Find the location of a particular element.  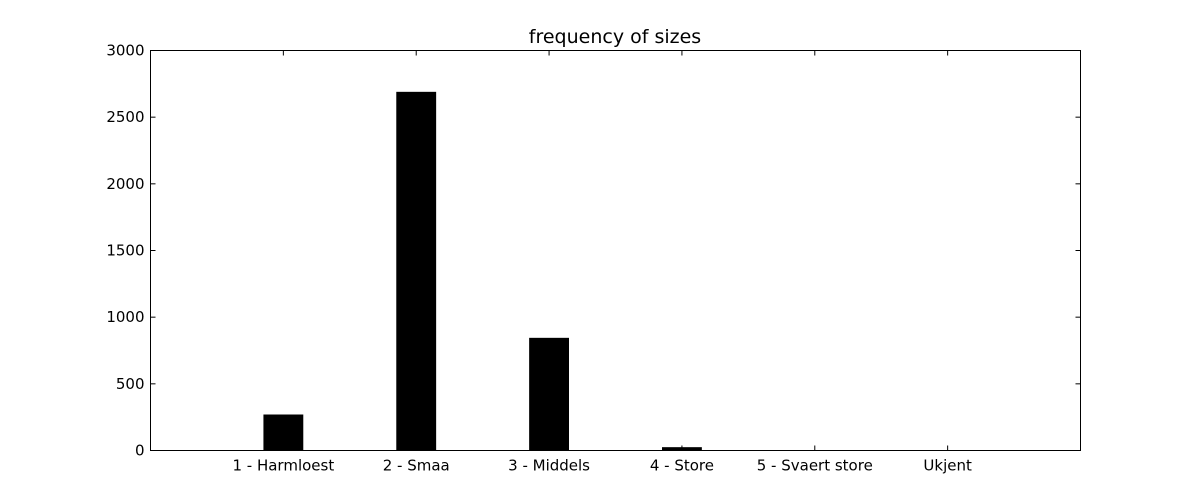

y-tick-label: 1000 is located at coordinates (125, 317).